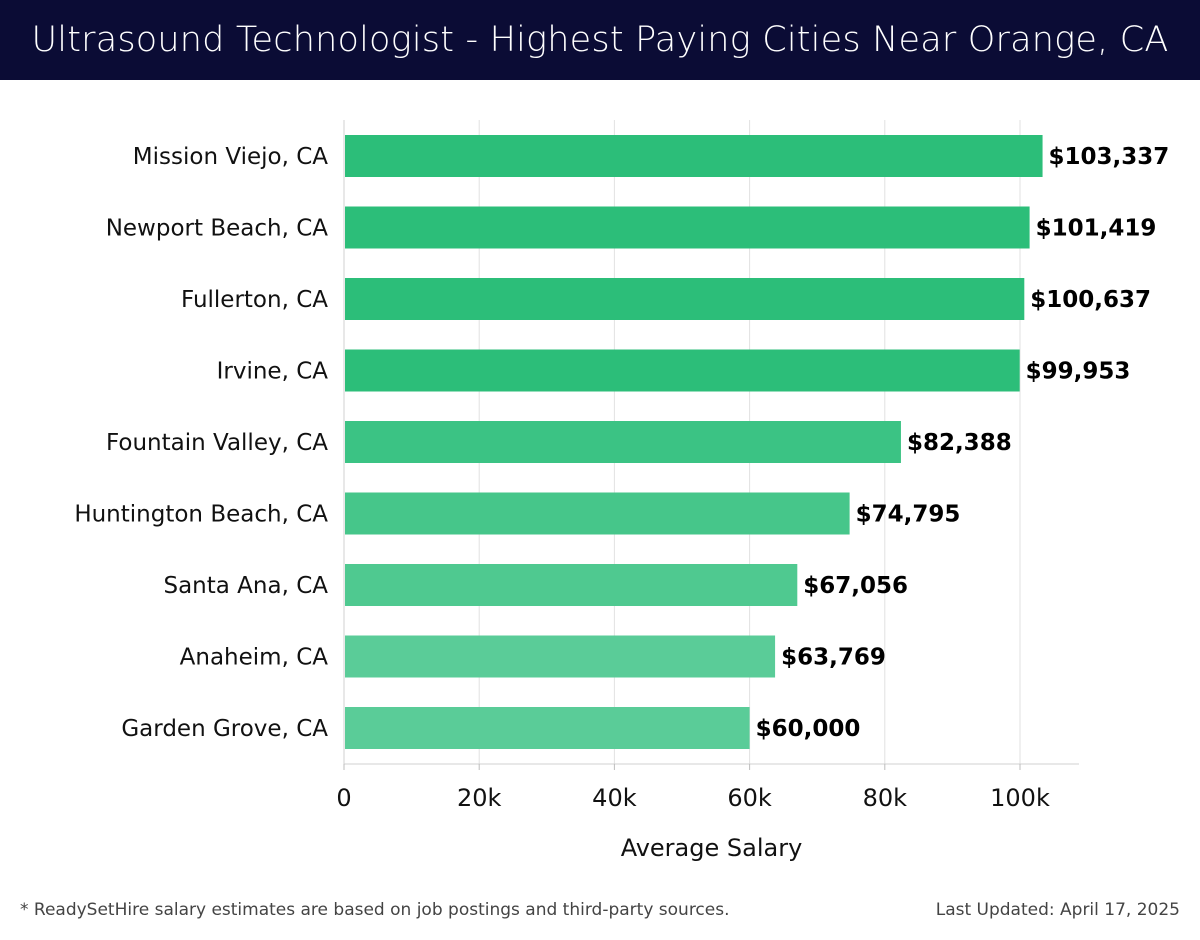 The width and height of the screenshot is (1200, 940). What do you see at coordinates (224, 729) in the screenshot?
I see `category-label: Garden Grove, CA` at bounding box center [224, 729].